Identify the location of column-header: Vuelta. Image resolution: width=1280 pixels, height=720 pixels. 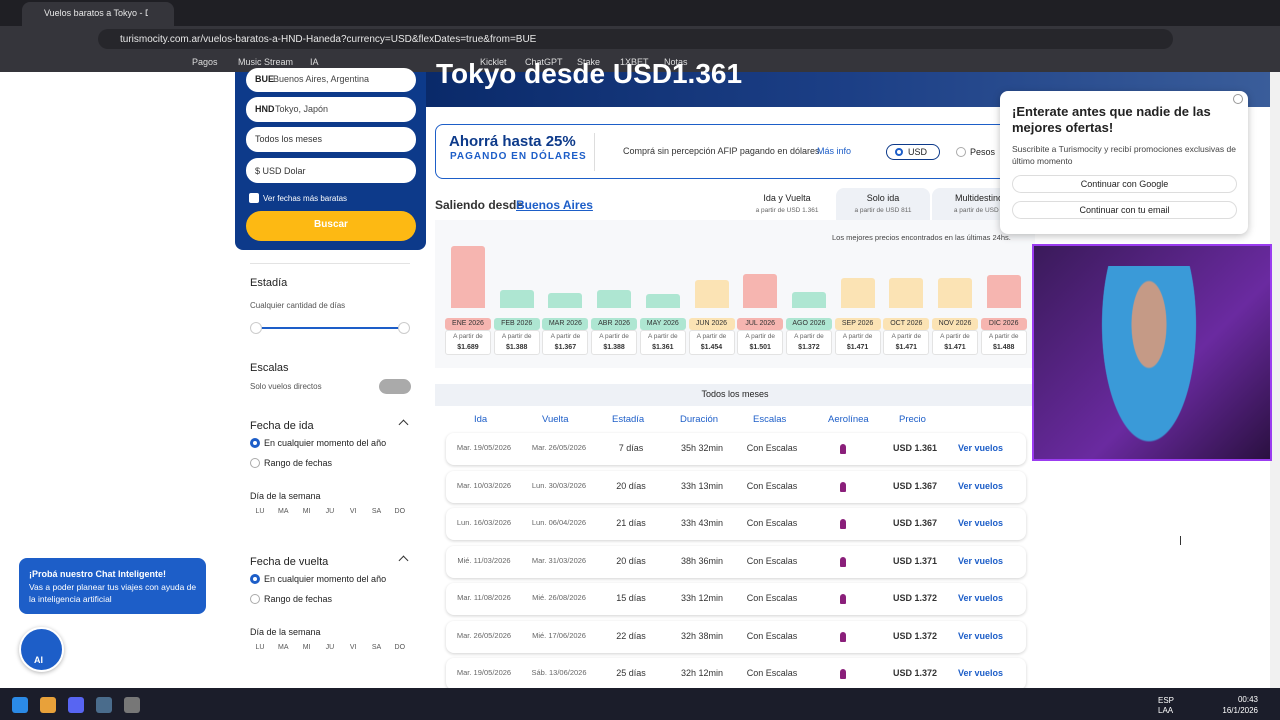
(555, 419).